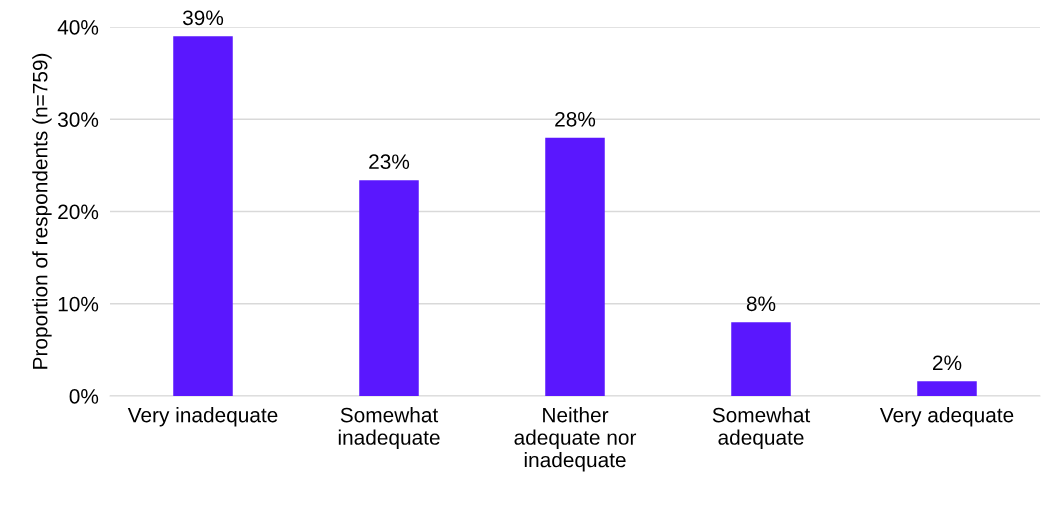  What do you see at coordinates (575, 119) in the screenshot?
I see `data-label: 28%` at bounding box center [575, 119].